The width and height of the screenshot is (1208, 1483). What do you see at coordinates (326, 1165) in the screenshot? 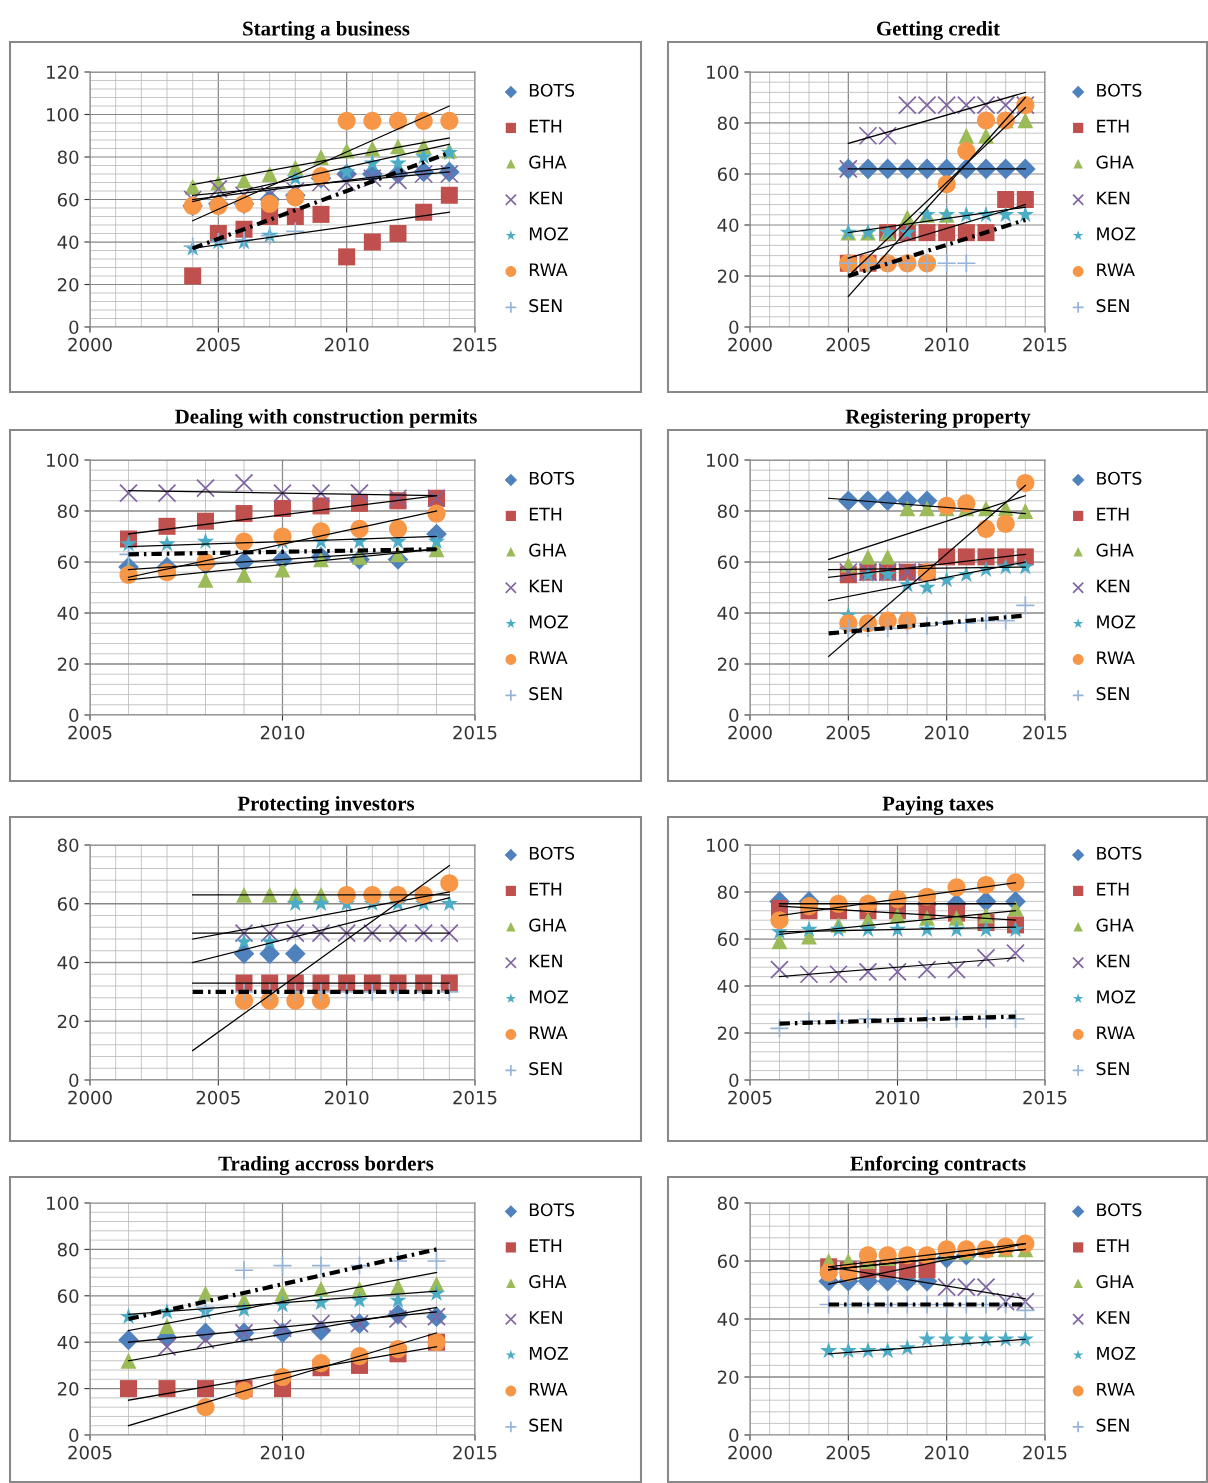
I see `chart-title: Trading accross borders` at bounding box center [326, 1165].